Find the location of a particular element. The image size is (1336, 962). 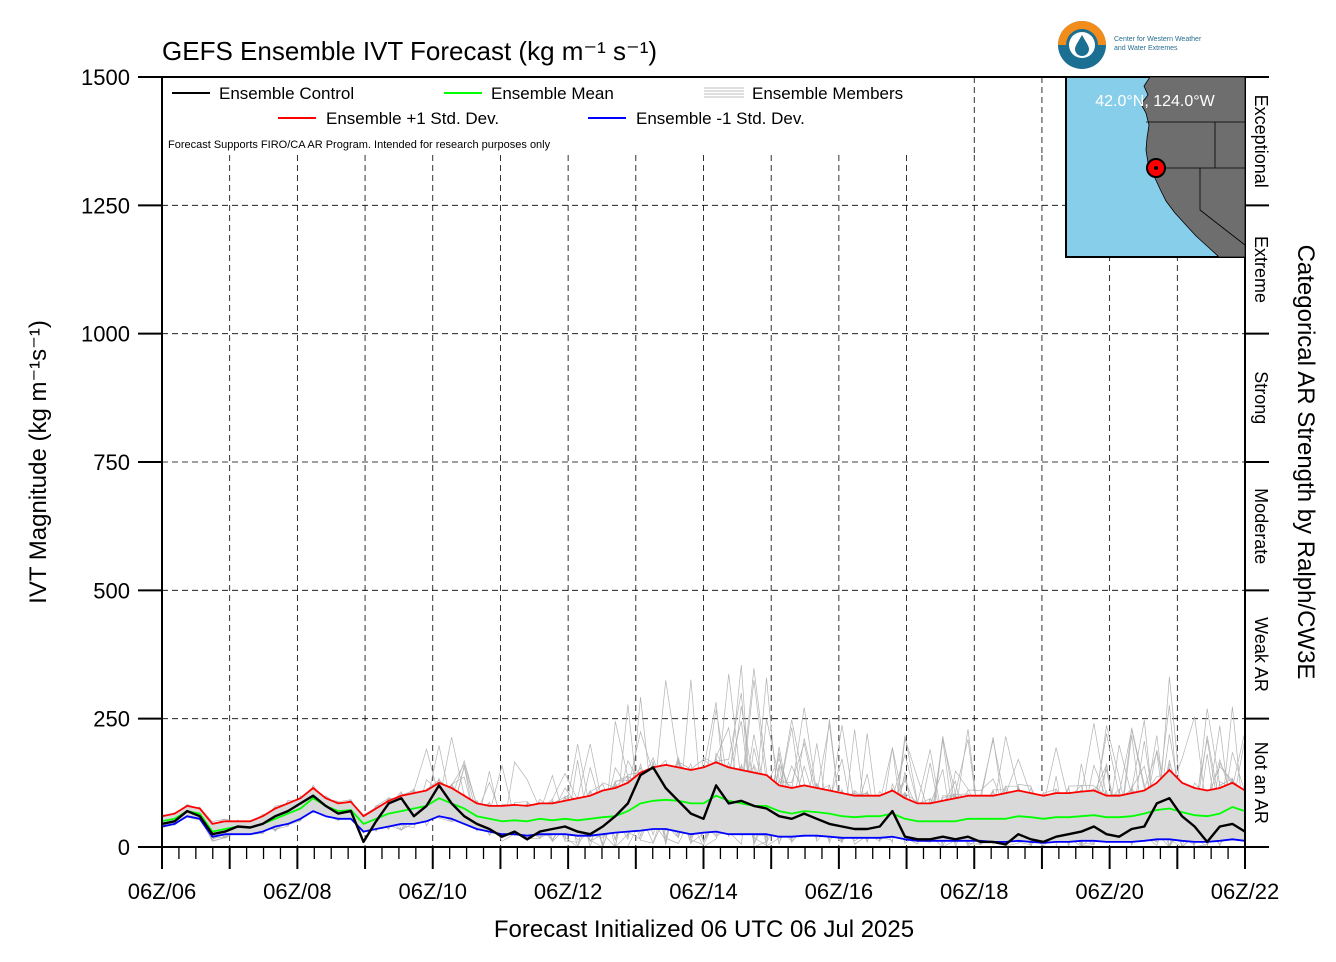

category-label: Weak AR is located at coordinates (1261, 654).